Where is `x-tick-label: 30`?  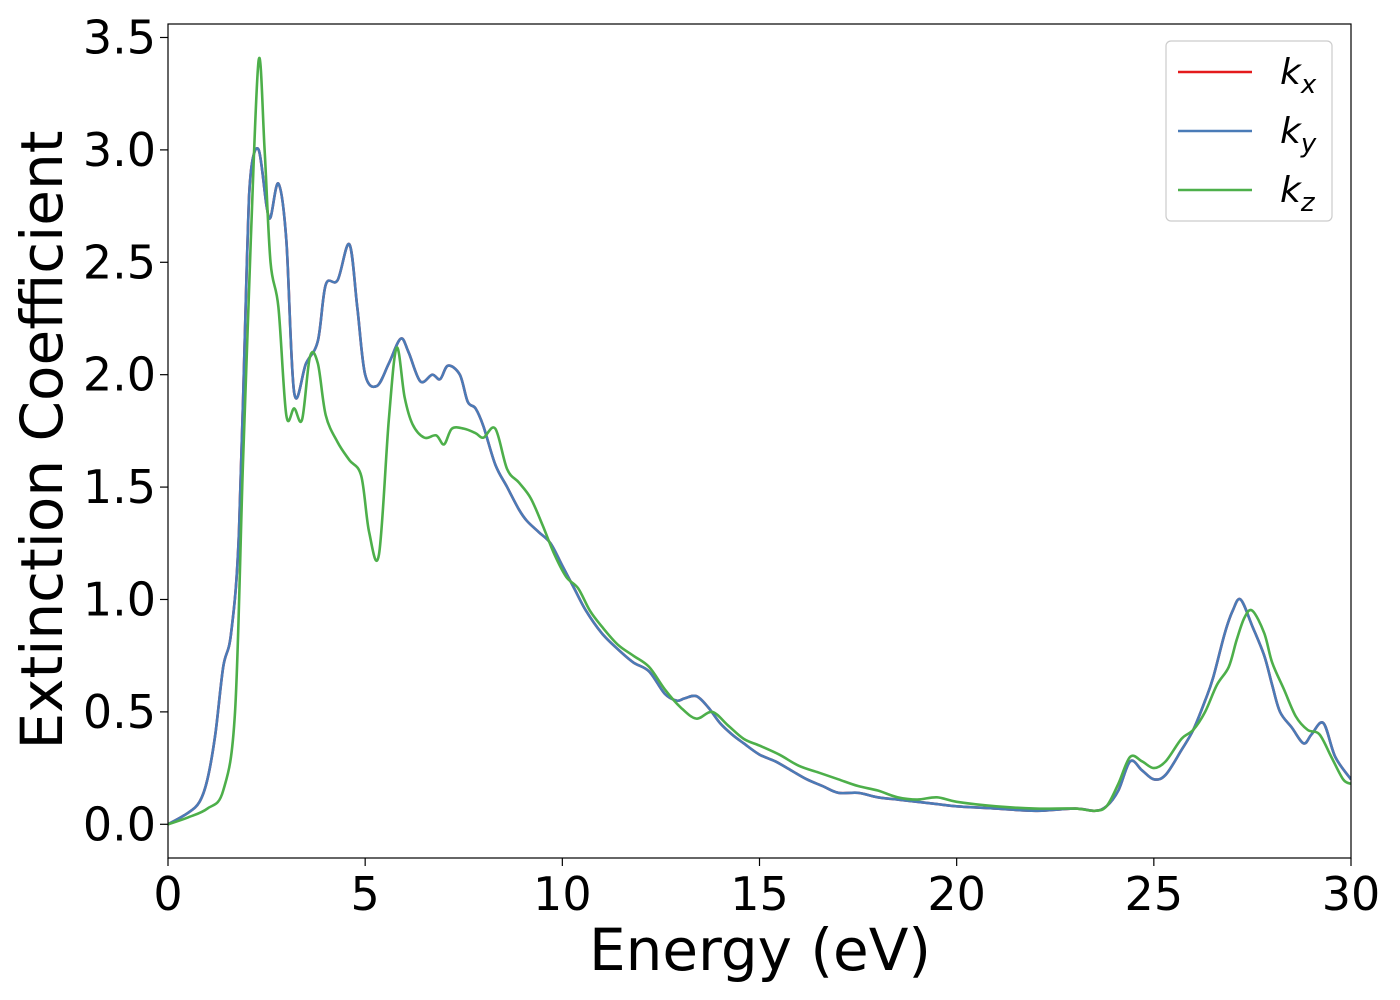 x-tick-label: 30 is located at coordinates (1351, 894).